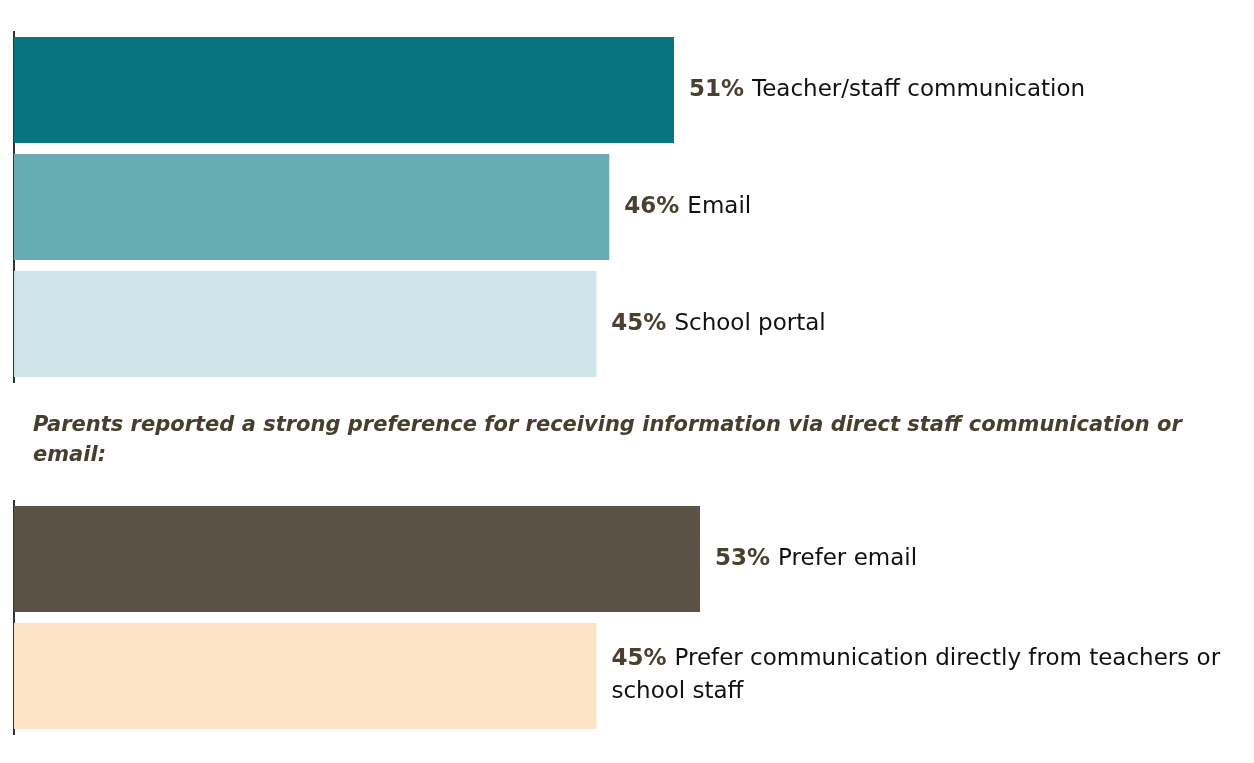 This screenshot has width=1254, height=763. Describe the element at coordinates (688, 204) in the screenshot. I see `data-label: 46% Email` at that location.